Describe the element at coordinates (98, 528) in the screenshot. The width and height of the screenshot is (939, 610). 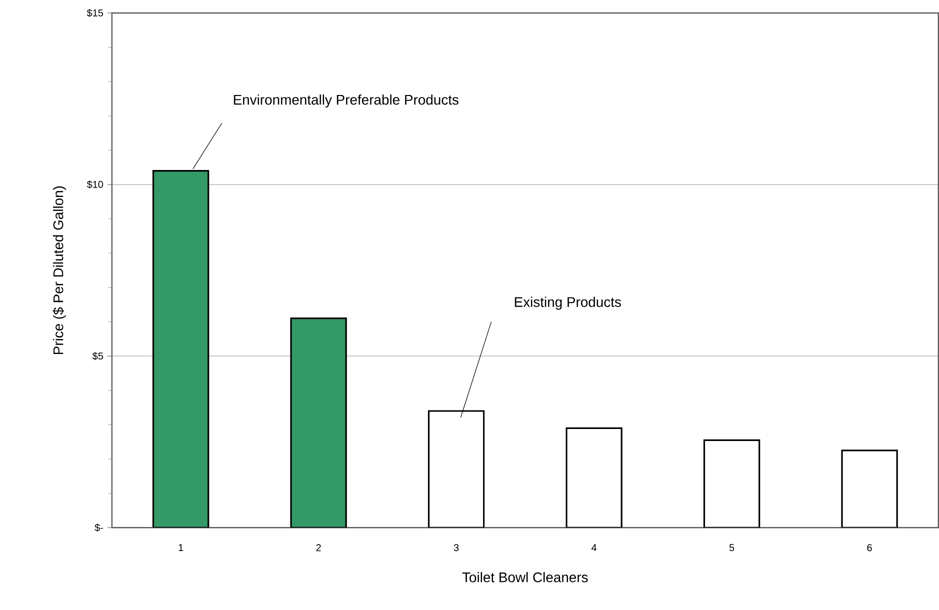
I see `y-tick-label: $-` at that location.